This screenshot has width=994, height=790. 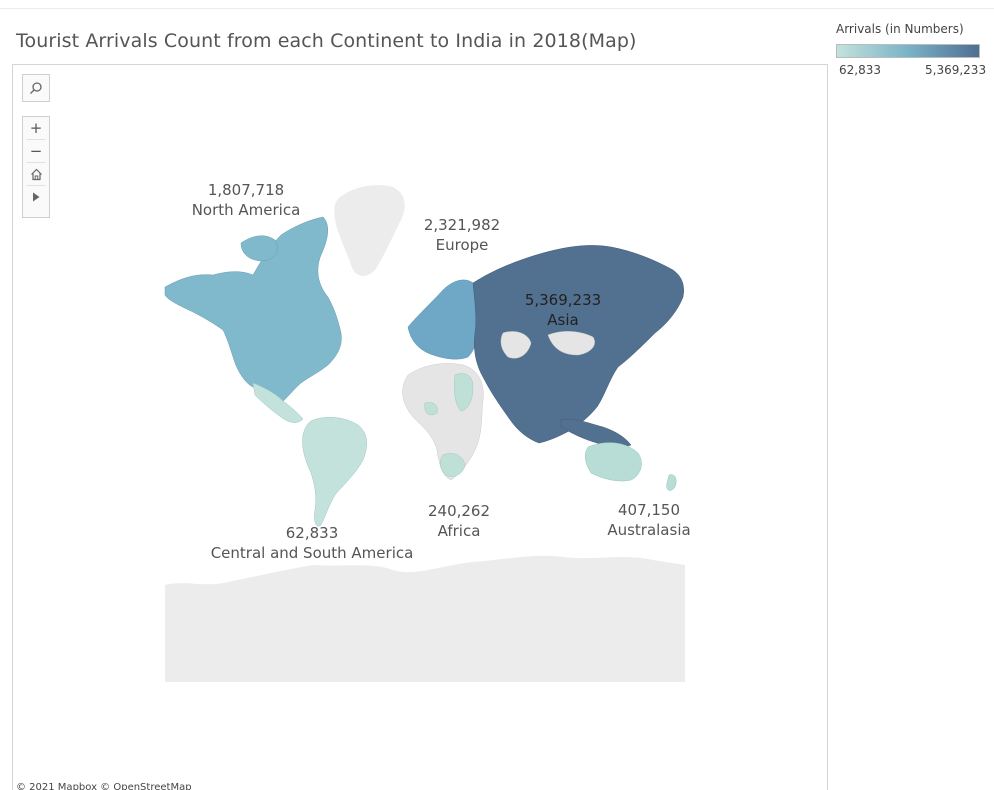 I want to click on asia-value: 5,369,233, so click(x=563, y=300).